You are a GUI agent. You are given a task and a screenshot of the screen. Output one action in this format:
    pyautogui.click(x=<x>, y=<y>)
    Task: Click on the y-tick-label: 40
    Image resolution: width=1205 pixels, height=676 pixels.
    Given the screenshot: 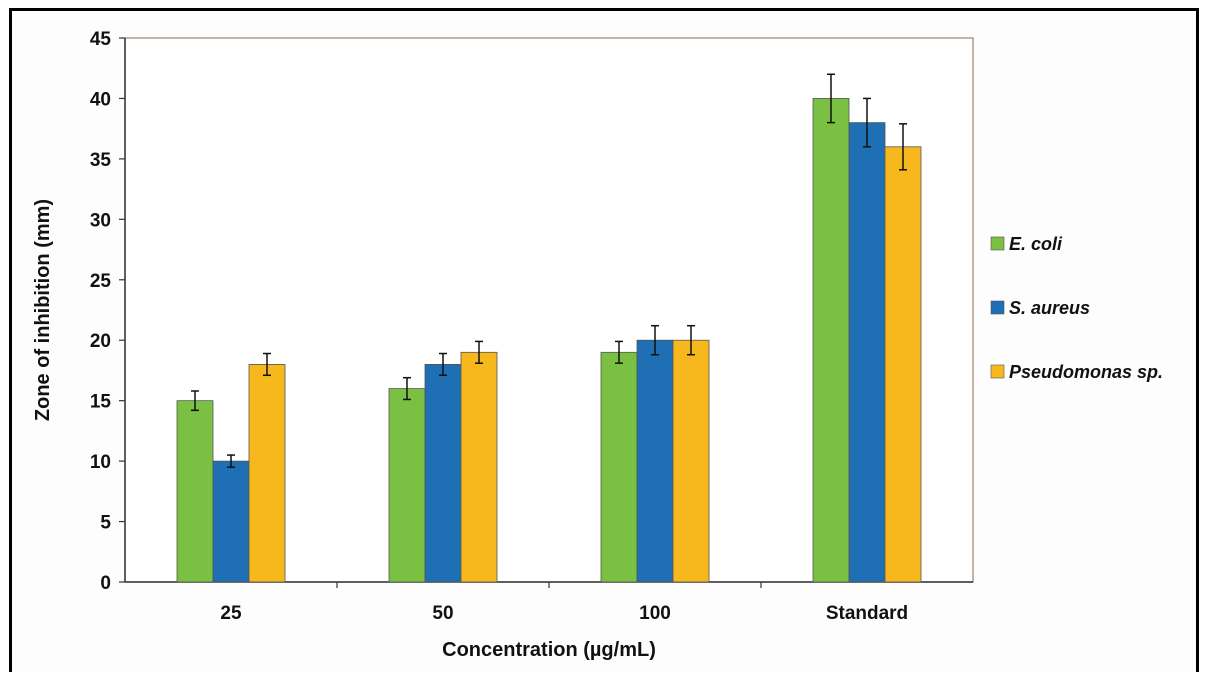 What is the action you would take?
    pyautogui.click(x=100, y=99)
    